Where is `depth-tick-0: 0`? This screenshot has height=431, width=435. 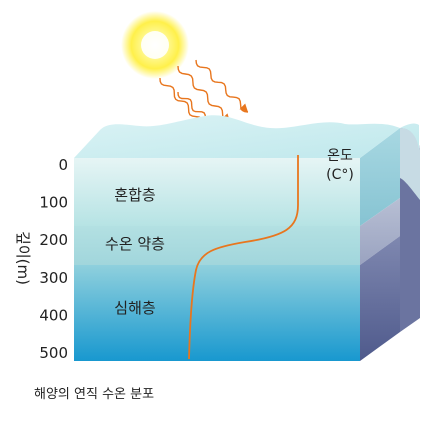
depth-tick-0: 0 is located at coordinates (63, 165).